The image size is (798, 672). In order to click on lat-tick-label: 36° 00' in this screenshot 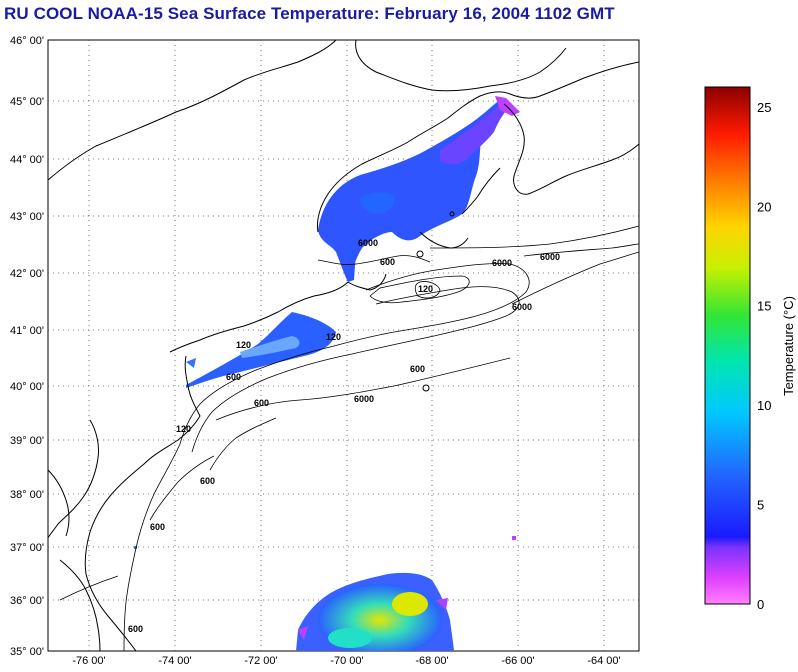, I will do `click(27, 601)`.